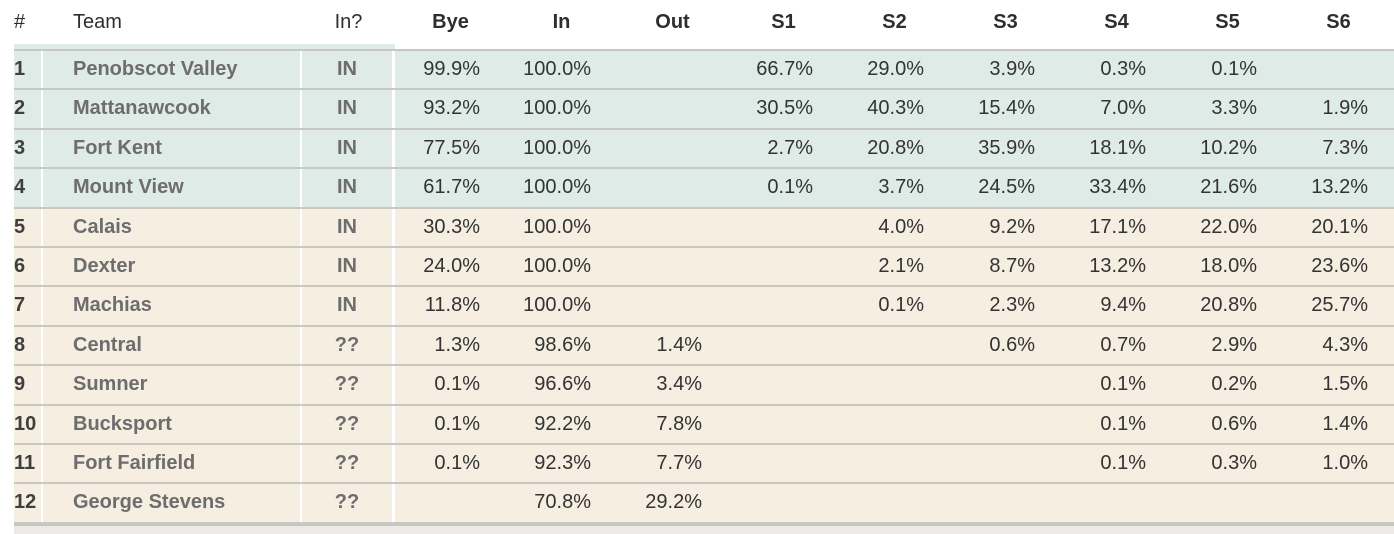 This screenshot has height=534, width=1394. I want to click on rank-cell: 11, so click(28, 464).